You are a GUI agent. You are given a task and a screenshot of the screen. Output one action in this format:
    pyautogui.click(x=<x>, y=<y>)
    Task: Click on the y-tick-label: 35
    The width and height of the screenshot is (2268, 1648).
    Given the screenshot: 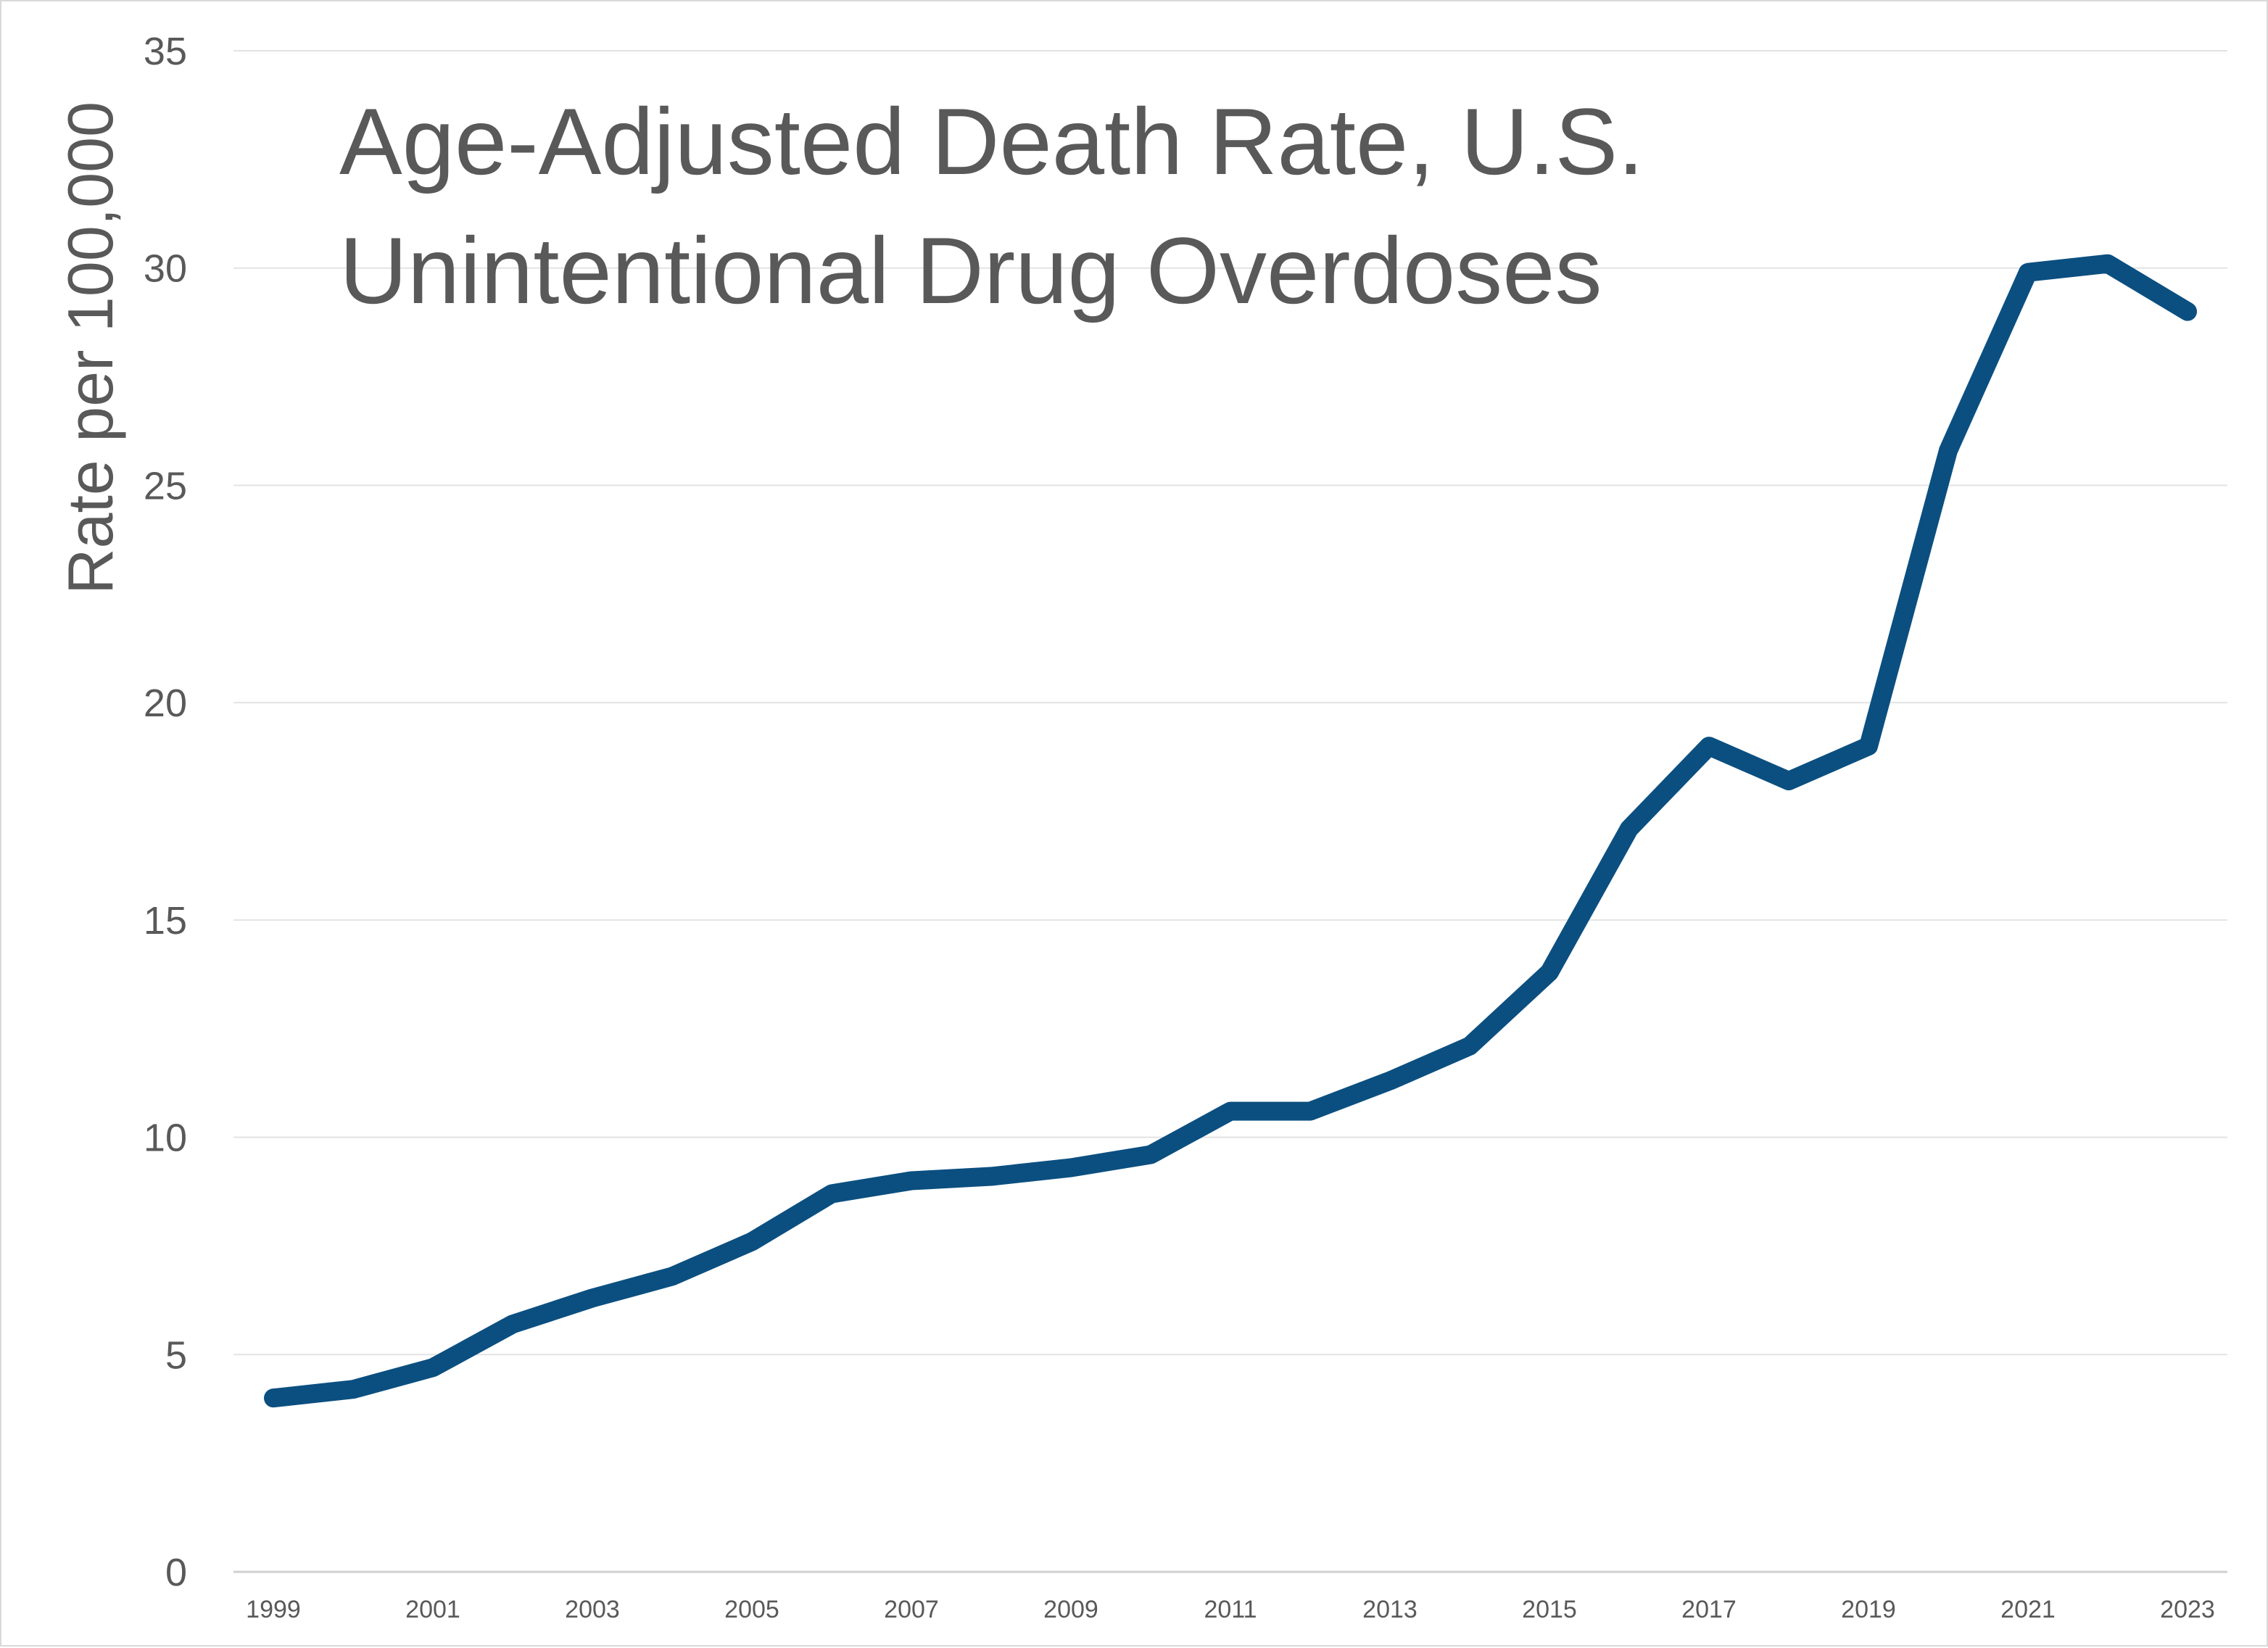 What is the action you would take?
    pyautogui.click(x=165, y=51)
    